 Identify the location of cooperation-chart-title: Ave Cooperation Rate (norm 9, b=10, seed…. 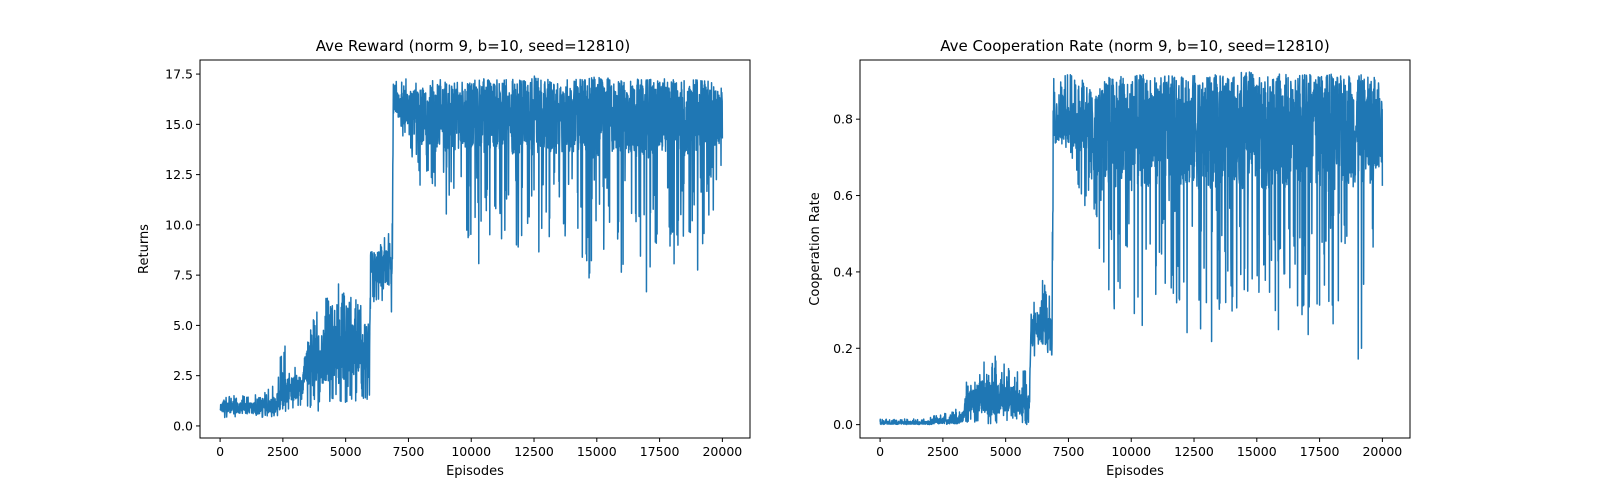
(1134, 46).